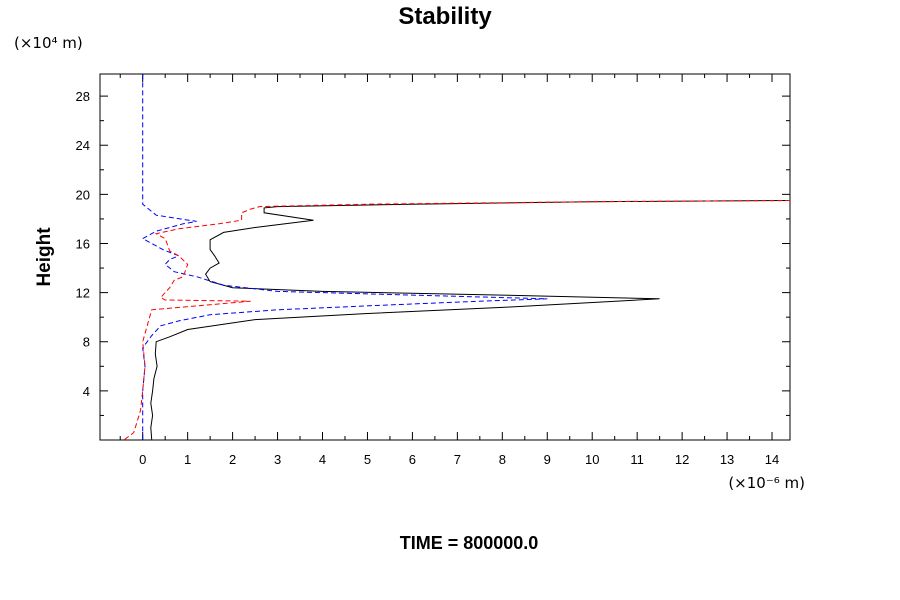 This screenshot has height=600, width=900. Describe the element at coordinates (727, 459) in the screenshot. I see `x-tick-label: 13` at that location.